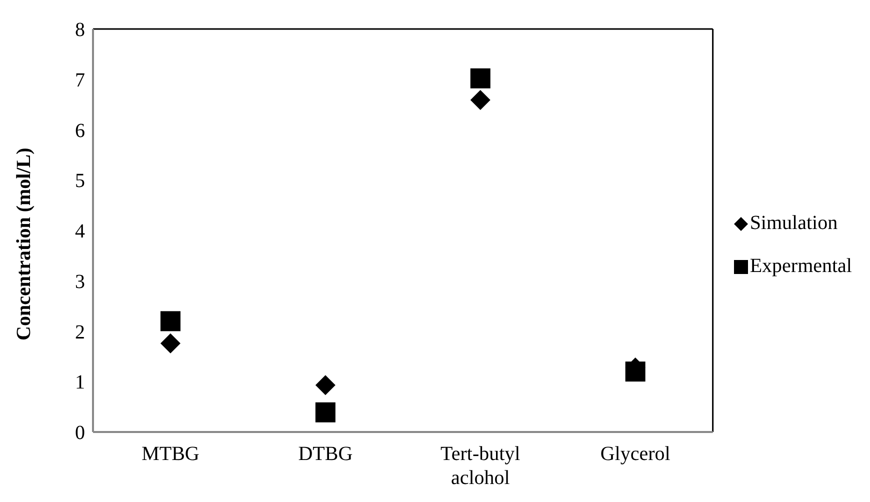 This screenshot has height=502, width=870. What do you see at coordinates (80, 231) in the screenshot?
I see `y-tick-label: 4` at bounding box center [80, 231].